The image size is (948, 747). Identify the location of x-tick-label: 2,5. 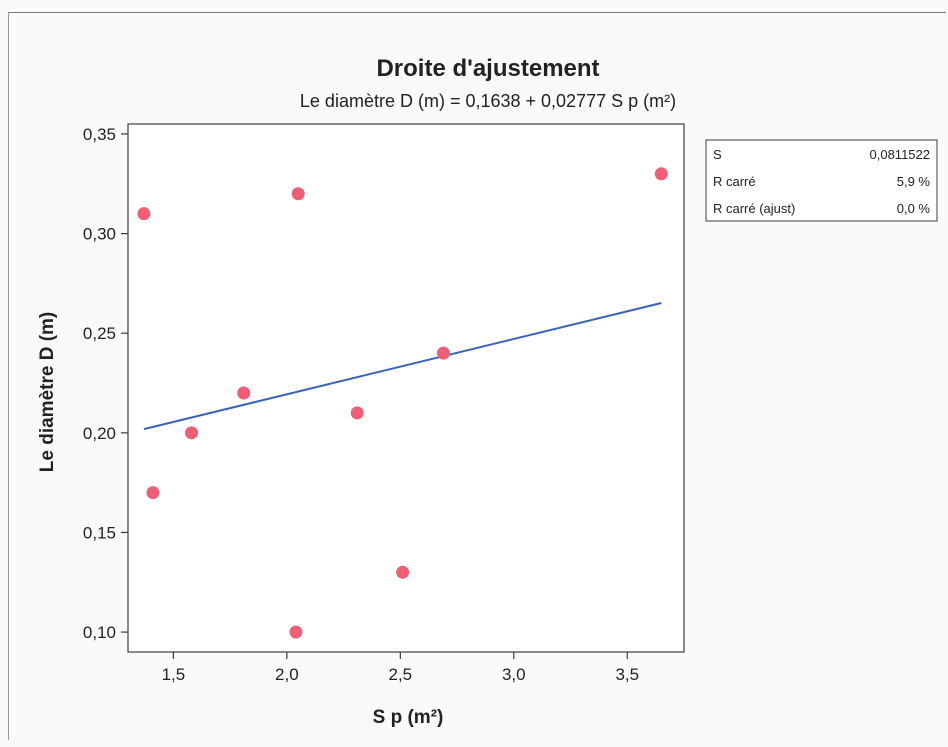
(401, 674).